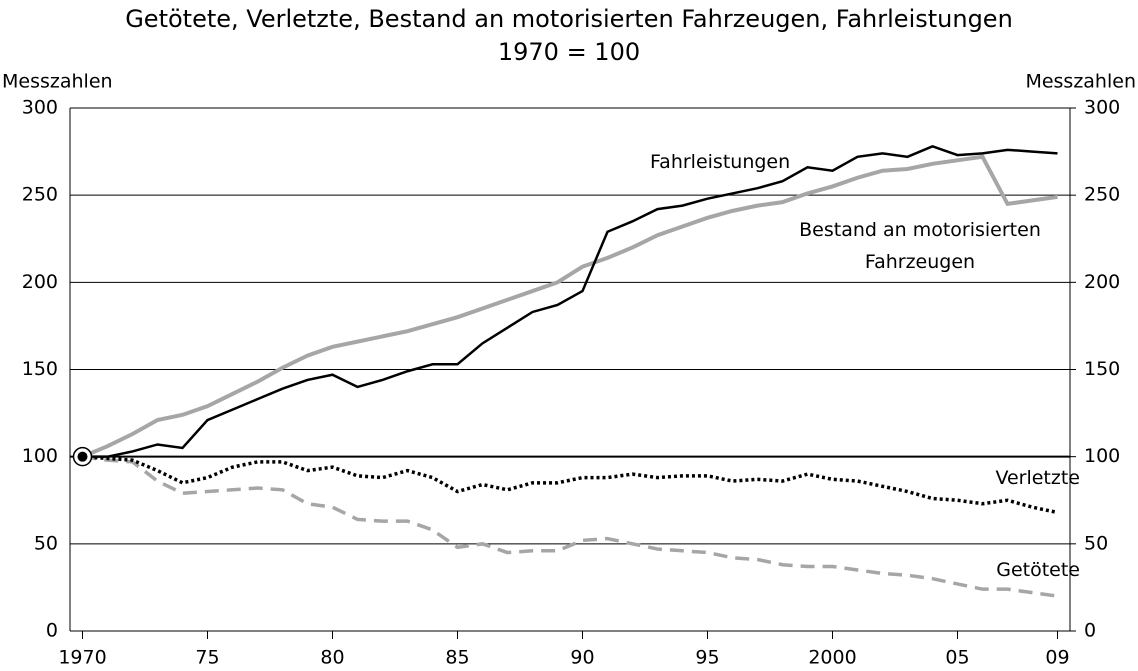 The image size is (1138, 671). What do you see at coordinates (1080, 82) in the screenshot?
I see `y2-axis-label: Messzahlen` at bounding box center [1080, 82].